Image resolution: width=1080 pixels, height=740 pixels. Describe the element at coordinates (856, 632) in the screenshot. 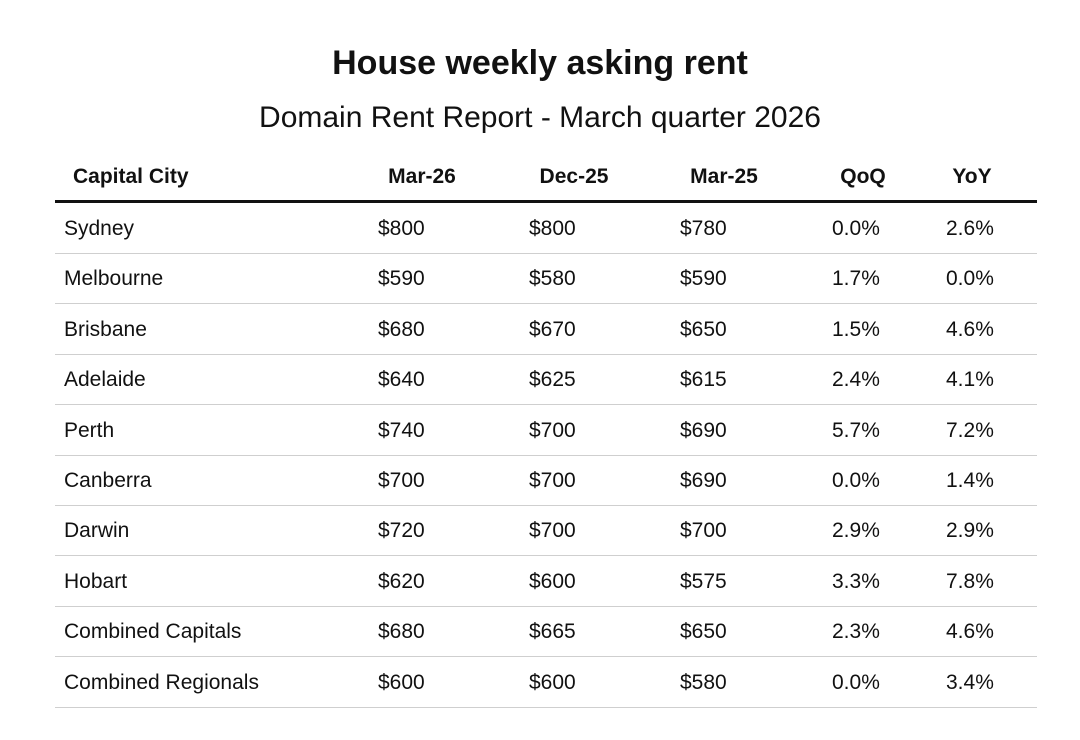

I see `value-cell: 2.3%` at that location.